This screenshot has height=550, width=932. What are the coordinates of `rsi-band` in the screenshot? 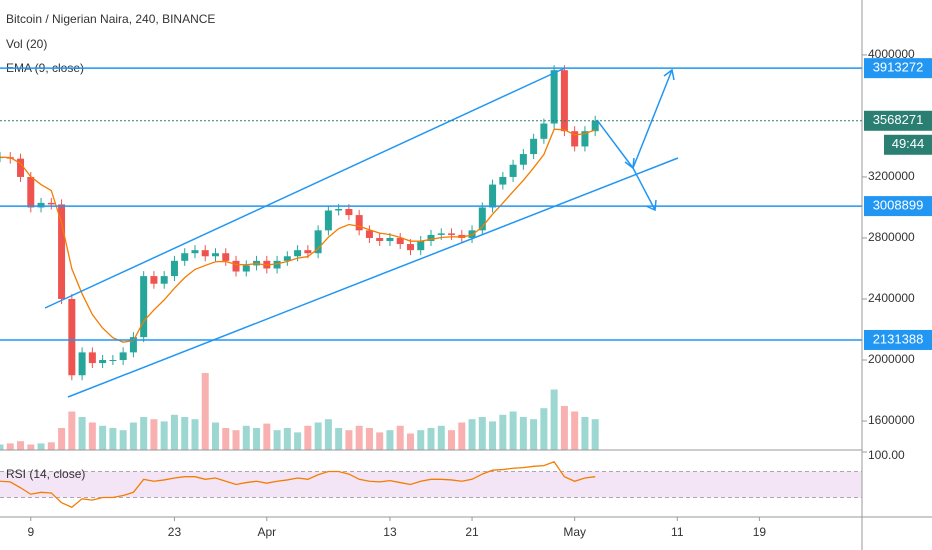 It's located at (431, 484).